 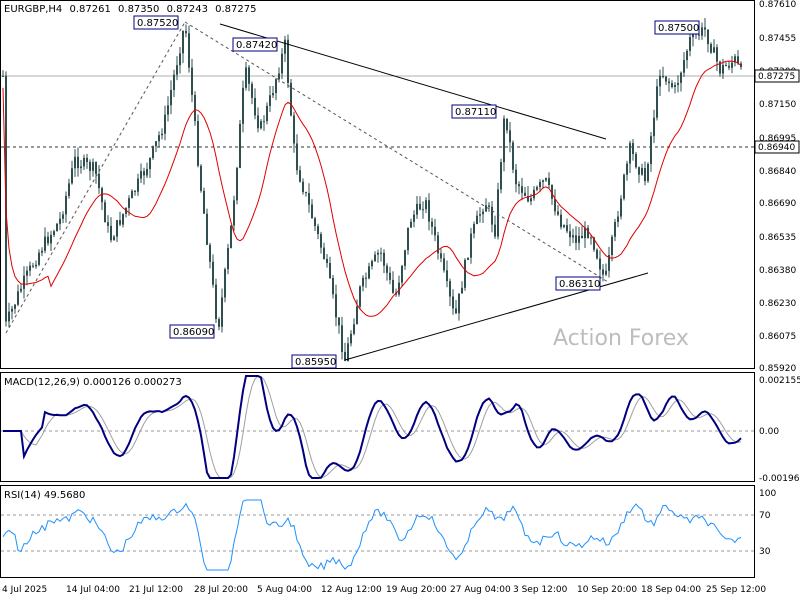 I want to click on price-tick: 0.86380, so click(x=777, y=271).